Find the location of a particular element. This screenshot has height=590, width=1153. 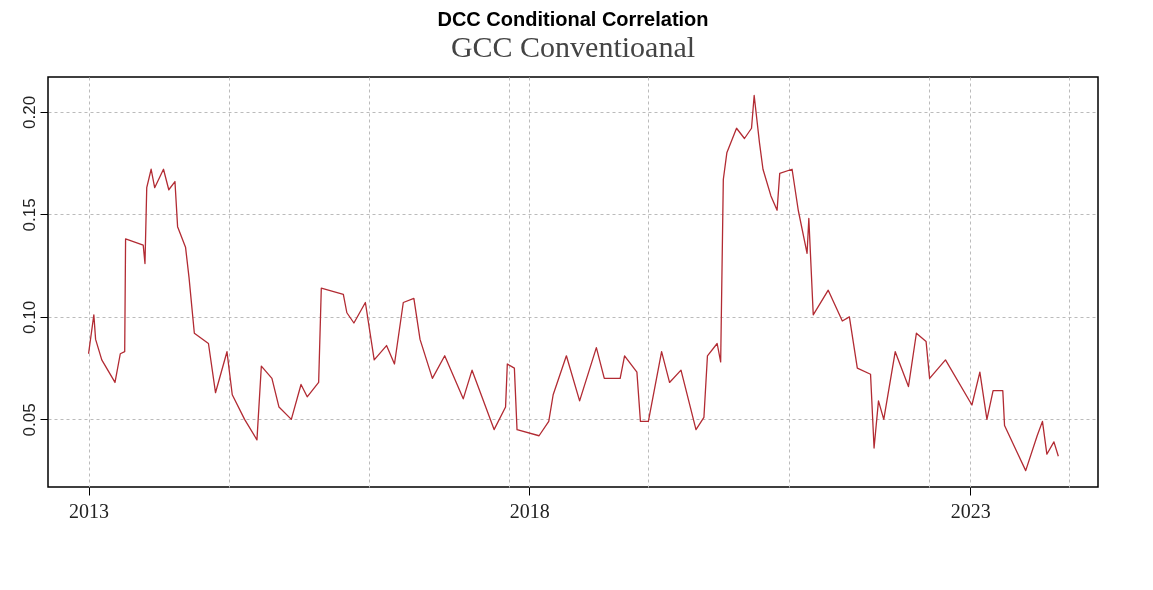

x-tick-label: 2018 is located at coordinates (529, 510).